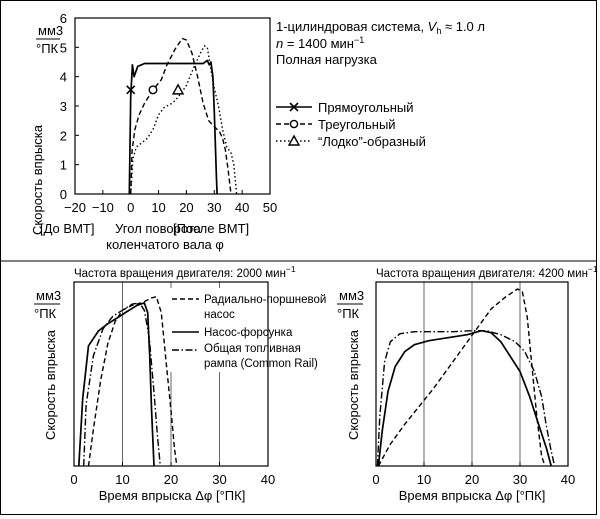 This screenshot has width=600, height=519. I want to click on bl-ylabel-unit-bottom: °ПК, so click(45, 313).